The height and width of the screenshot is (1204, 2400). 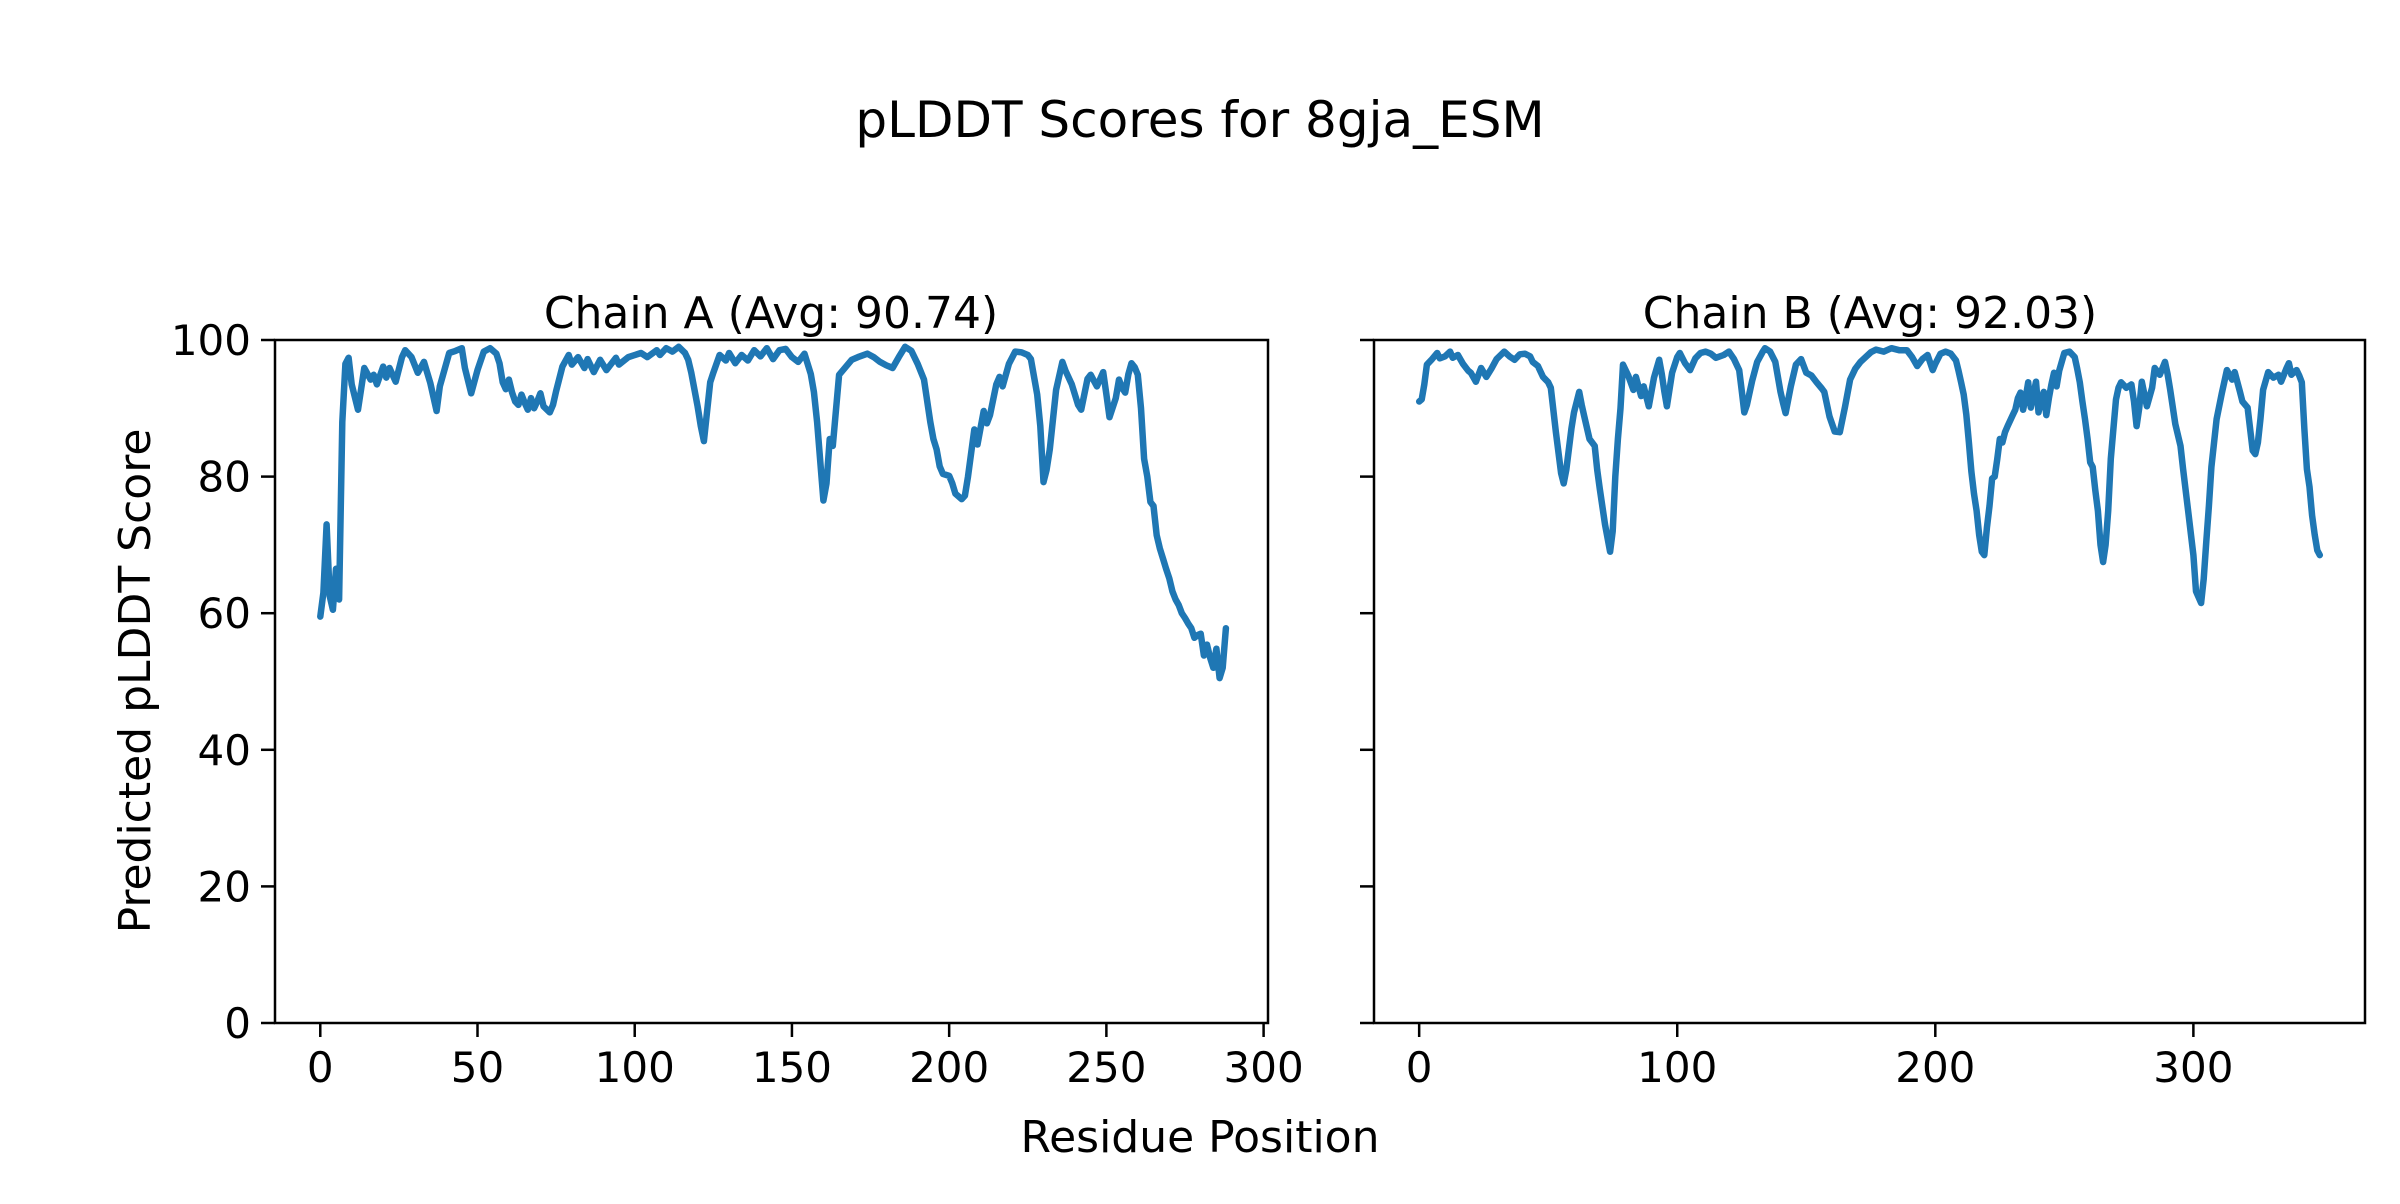 I want to click on y-tick-label: 0, so click(x=237, y=1023).